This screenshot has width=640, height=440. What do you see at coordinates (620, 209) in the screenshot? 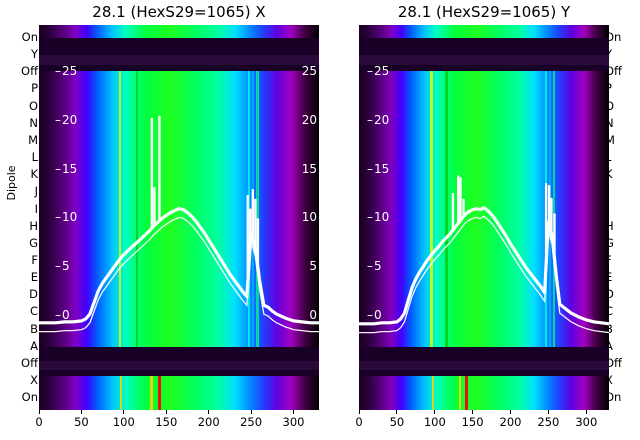
I see `category-label-right: I` at bounding box center [620, 209].